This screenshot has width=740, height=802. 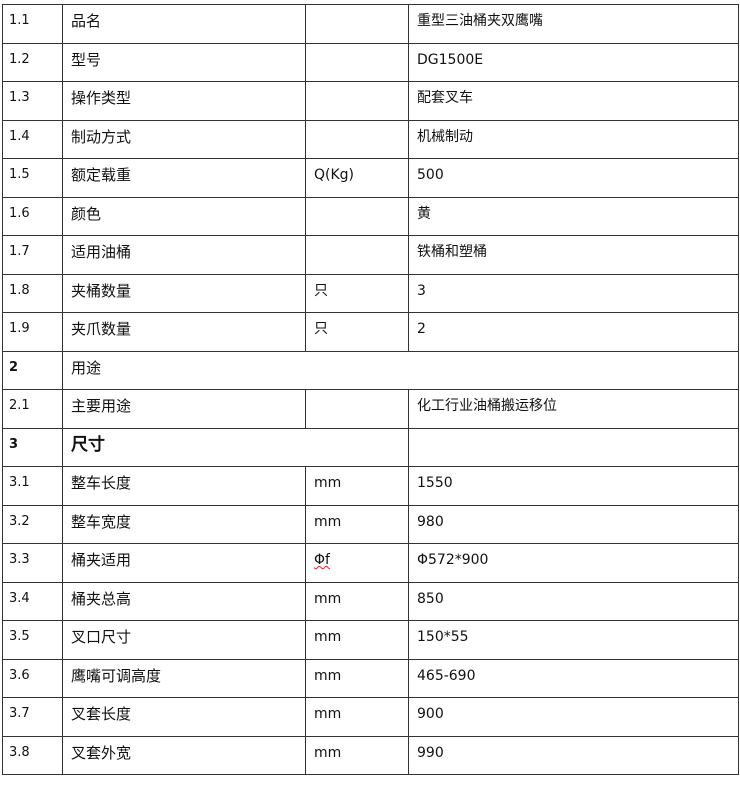 I want to click on row-number: 3.6, so click(x=32, y=678).